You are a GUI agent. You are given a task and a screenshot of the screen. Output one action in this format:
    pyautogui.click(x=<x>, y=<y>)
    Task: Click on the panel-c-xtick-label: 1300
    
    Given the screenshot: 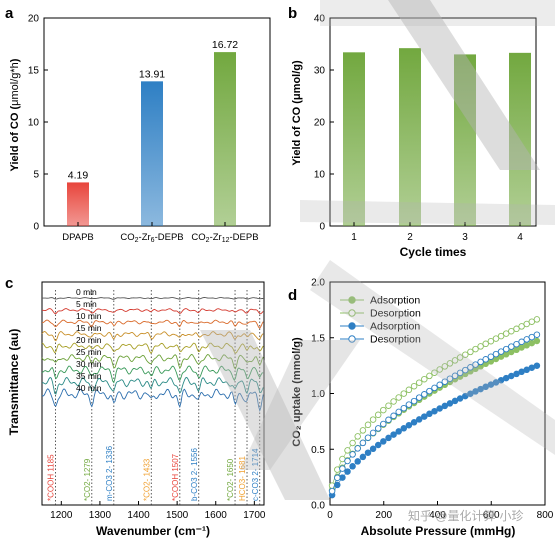 What is the action you would take?
    pyautogui.click(x=100, y=515)
    